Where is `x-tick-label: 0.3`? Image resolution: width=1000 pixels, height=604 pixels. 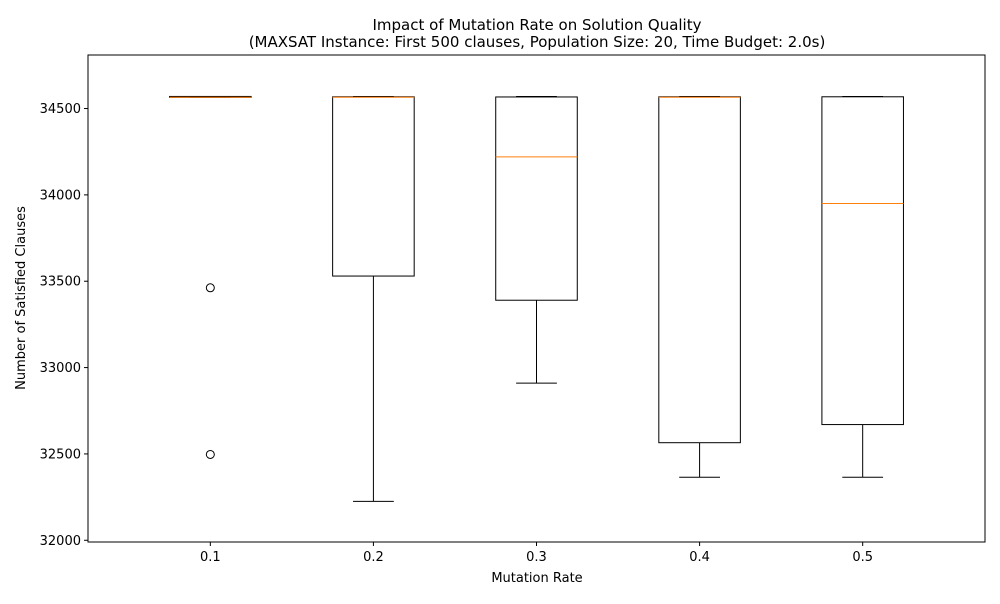 x-tick-label: 0.3 is located at coordinates (536, 557).